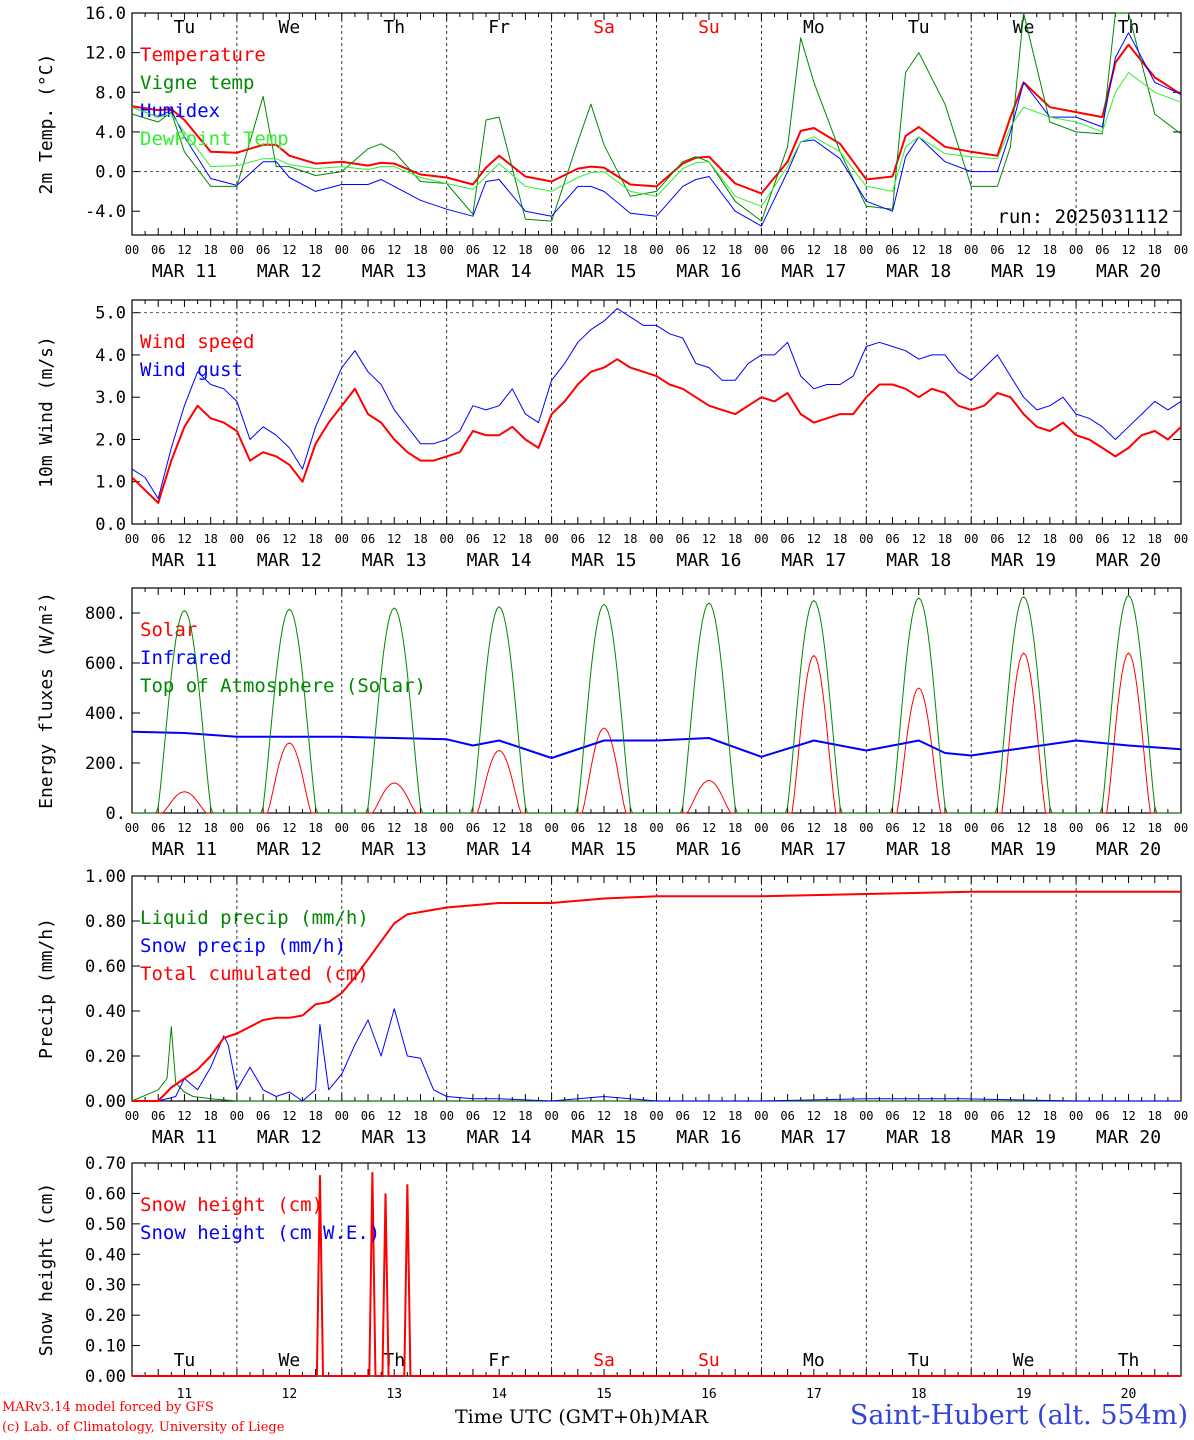 This screenshot has width=1194, height=1440. Describe the element at coordinates (110, 440) in the screenshot. I see `panel-2-y-tick-label: 2.0` at that location.